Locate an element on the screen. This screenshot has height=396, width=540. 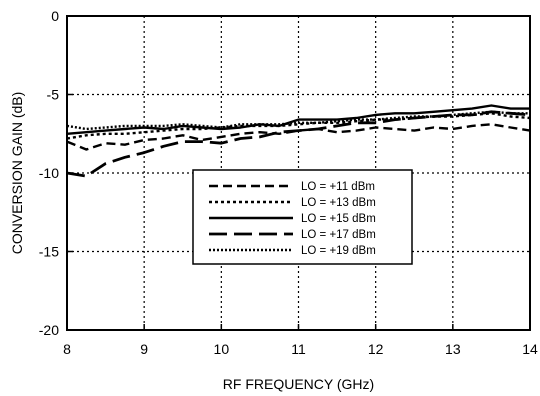
x-axis-label: RF FREQUENCY (GHz) is located at coordinates (298, 384).